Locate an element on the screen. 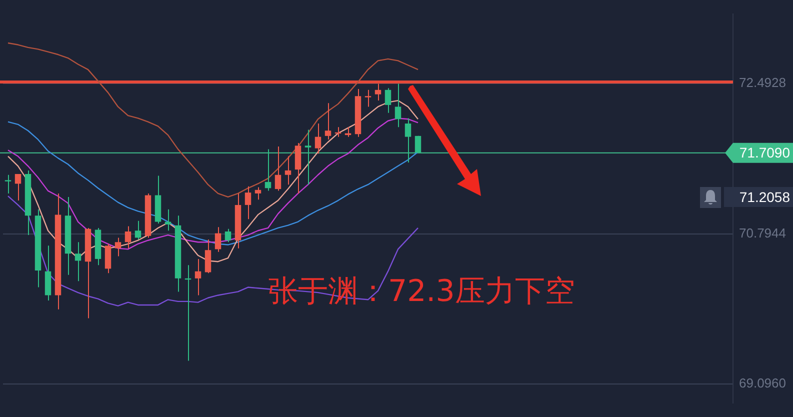 This screenshot has height=417, width=793. y-tick-label: 70.7944 is located at coordinates (762, 232).